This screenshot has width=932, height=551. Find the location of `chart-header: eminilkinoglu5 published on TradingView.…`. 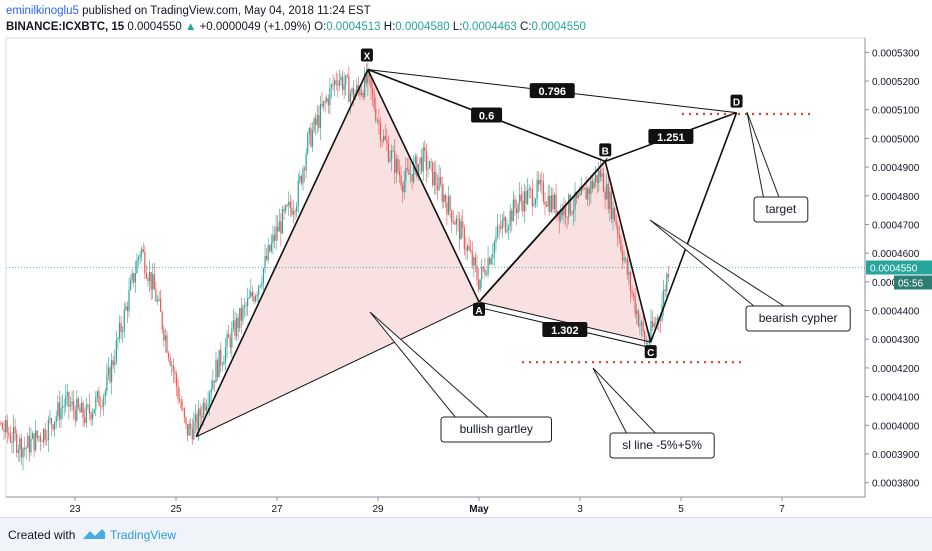

chart-header: eminilkinoglu5 published on TradingView.… is located at coordinates (296, 19).